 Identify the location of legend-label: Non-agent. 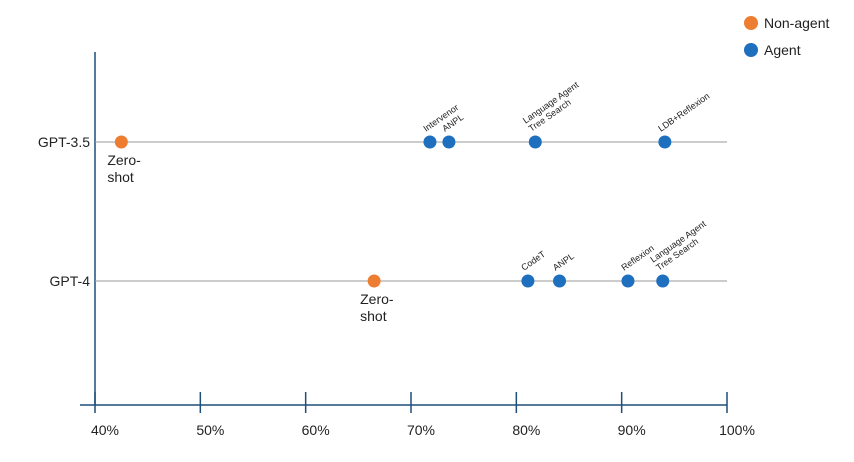
(796, 23).